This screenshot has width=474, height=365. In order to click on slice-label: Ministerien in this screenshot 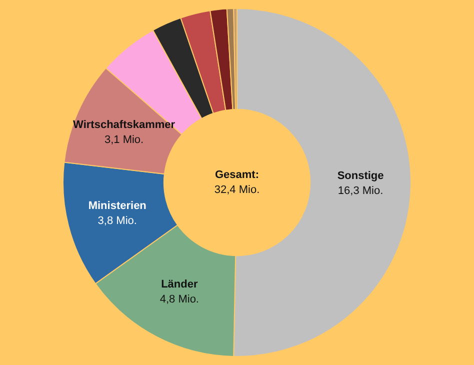, I will do `click(117, 206)`.